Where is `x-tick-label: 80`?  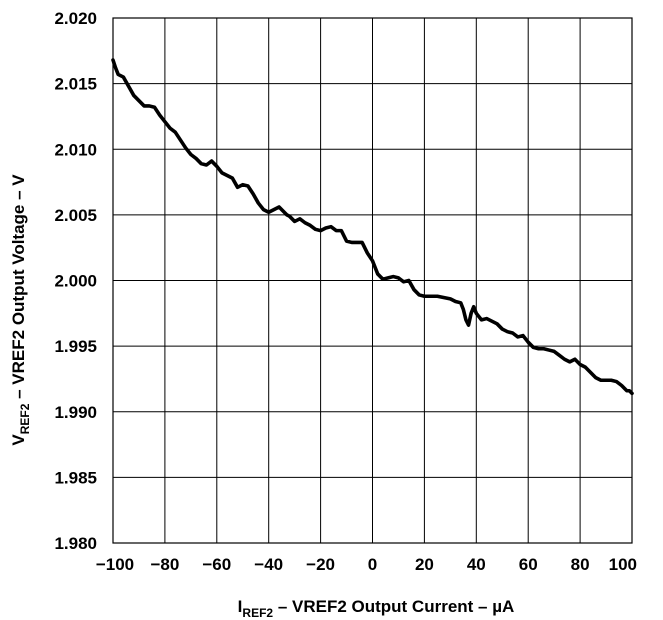
x-tick-label: 80 is located at coordinates (580, 564).